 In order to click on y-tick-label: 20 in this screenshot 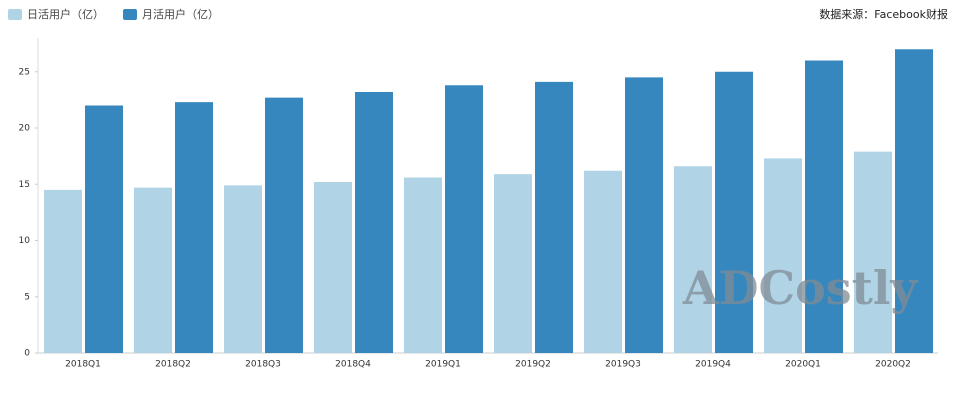, I will do `click(25, 129)`.